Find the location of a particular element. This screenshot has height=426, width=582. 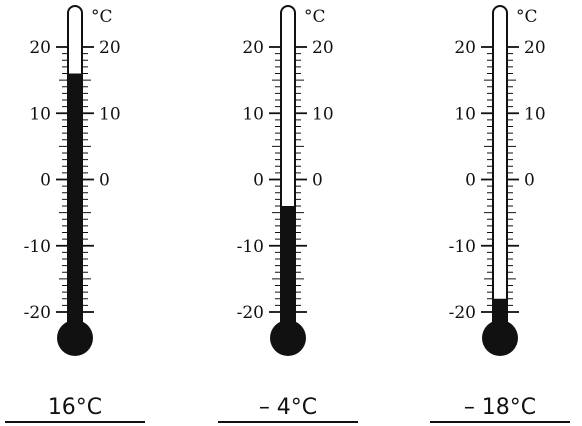

thermometer-3-bulb is located at coordinates (500, 338).